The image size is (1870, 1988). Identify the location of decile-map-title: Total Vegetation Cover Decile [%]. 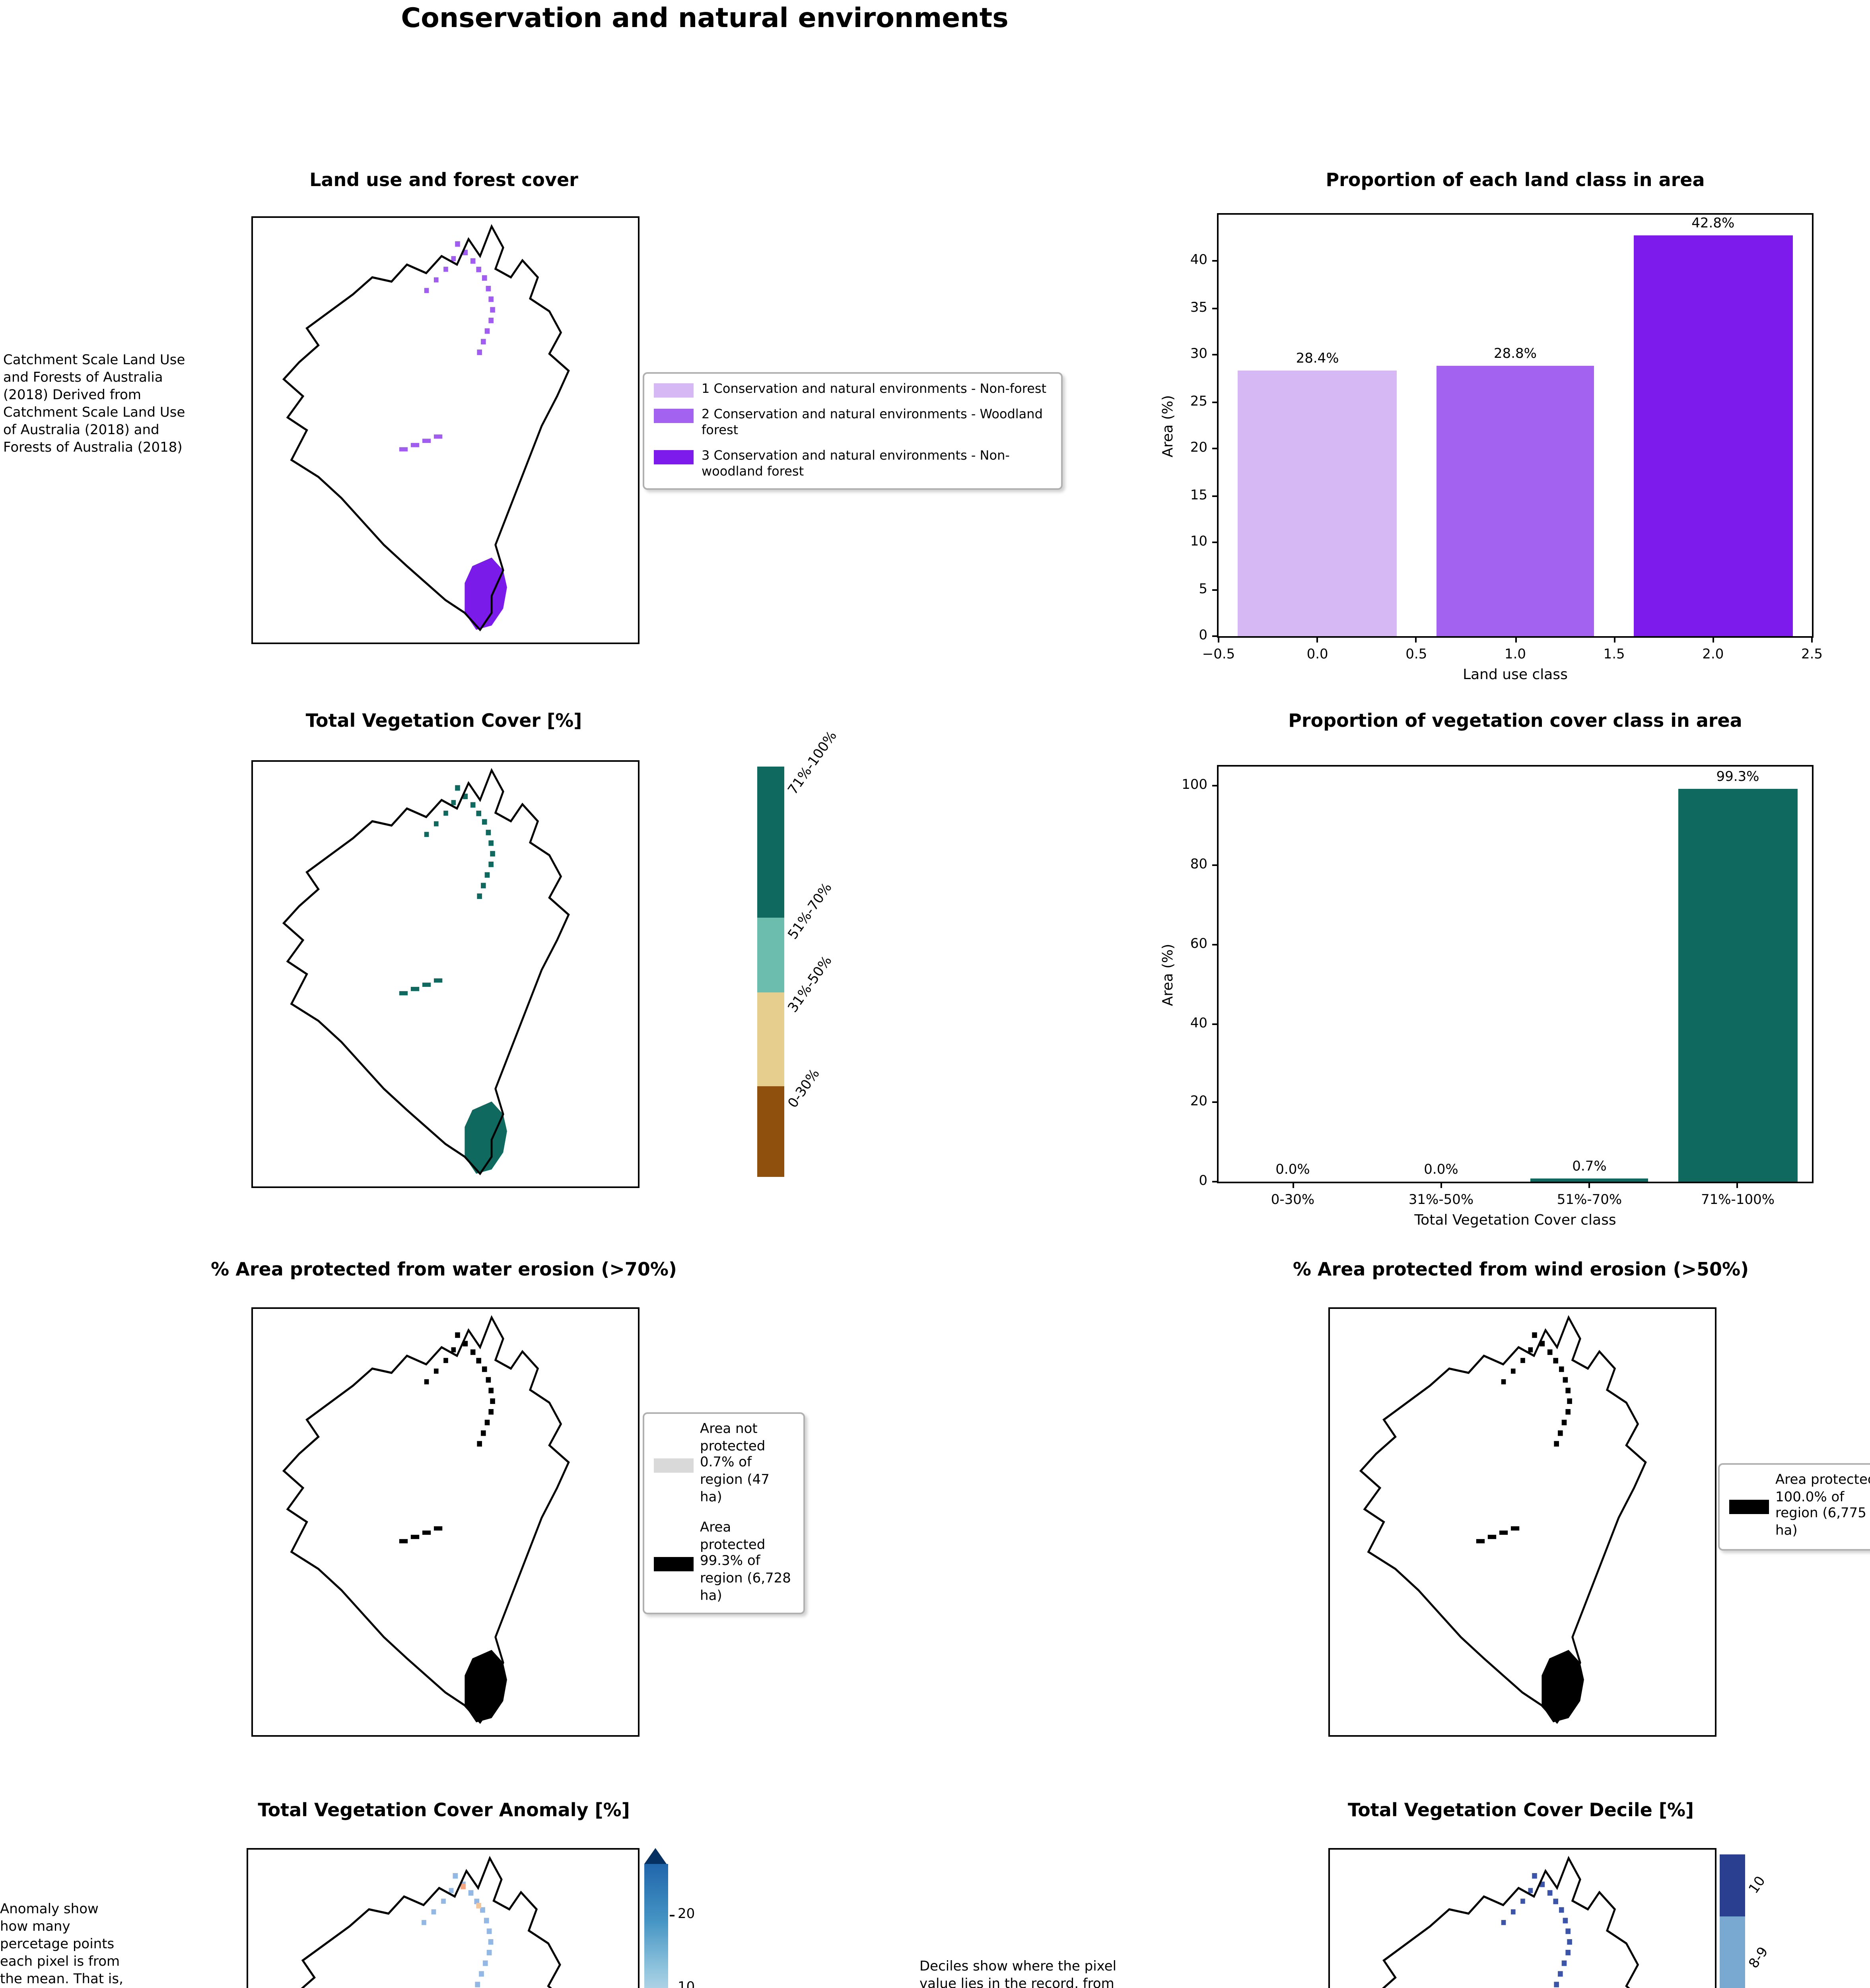
(1521, 1810).